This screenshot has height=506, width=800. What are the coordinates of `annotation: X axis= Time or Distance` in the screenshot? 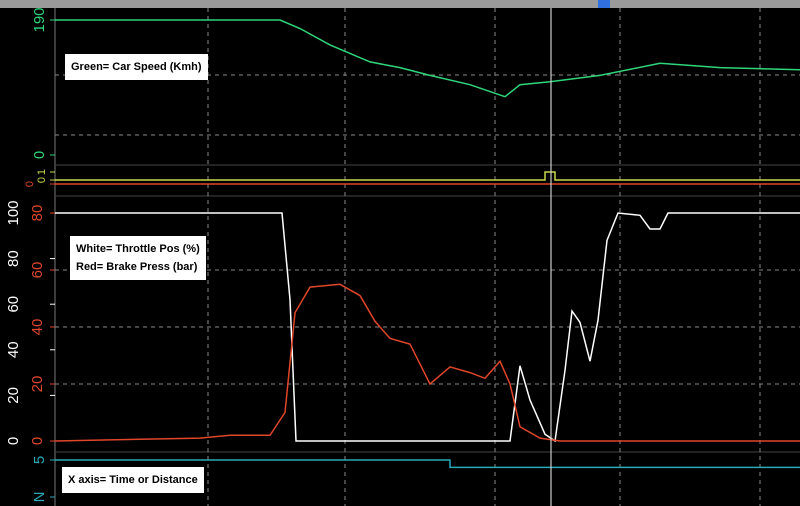 It's located at (133, 480).